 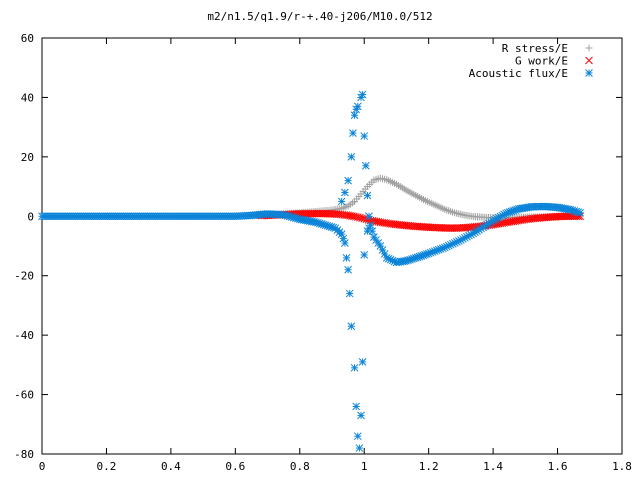 I want to click on x-tick-label: 0, so click(x=42, y=466).